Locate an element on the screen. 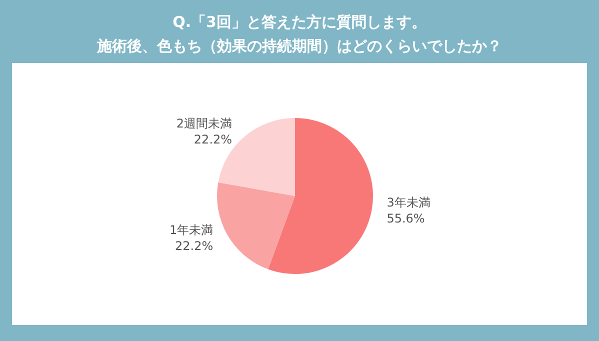 Image resolution: width=599 pixels, height=341 pixels. slice-label: 2週間未満 is located at coordinates (204, 123).